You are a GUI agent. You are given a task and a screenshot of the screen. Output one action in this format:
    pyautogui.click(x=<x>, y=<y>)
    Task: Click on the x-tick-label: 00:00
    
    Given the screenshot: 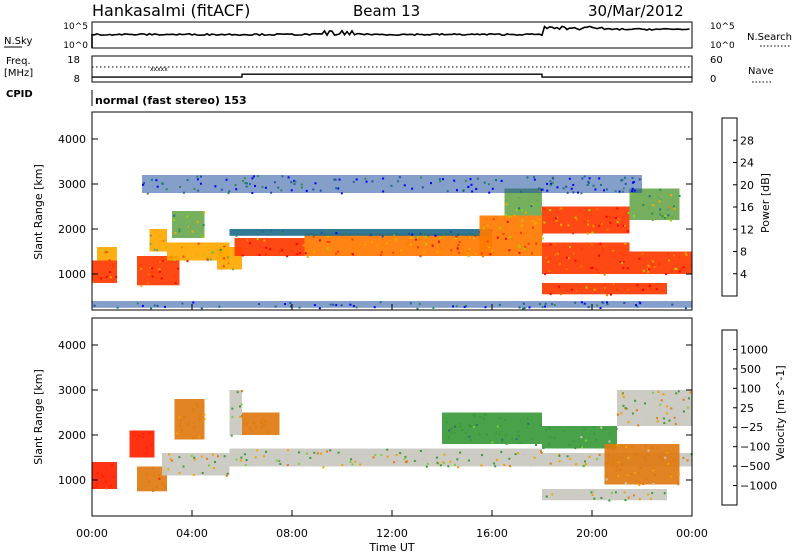 What is the action you would take?
    pyautogui.click(x=692, y=533)
    